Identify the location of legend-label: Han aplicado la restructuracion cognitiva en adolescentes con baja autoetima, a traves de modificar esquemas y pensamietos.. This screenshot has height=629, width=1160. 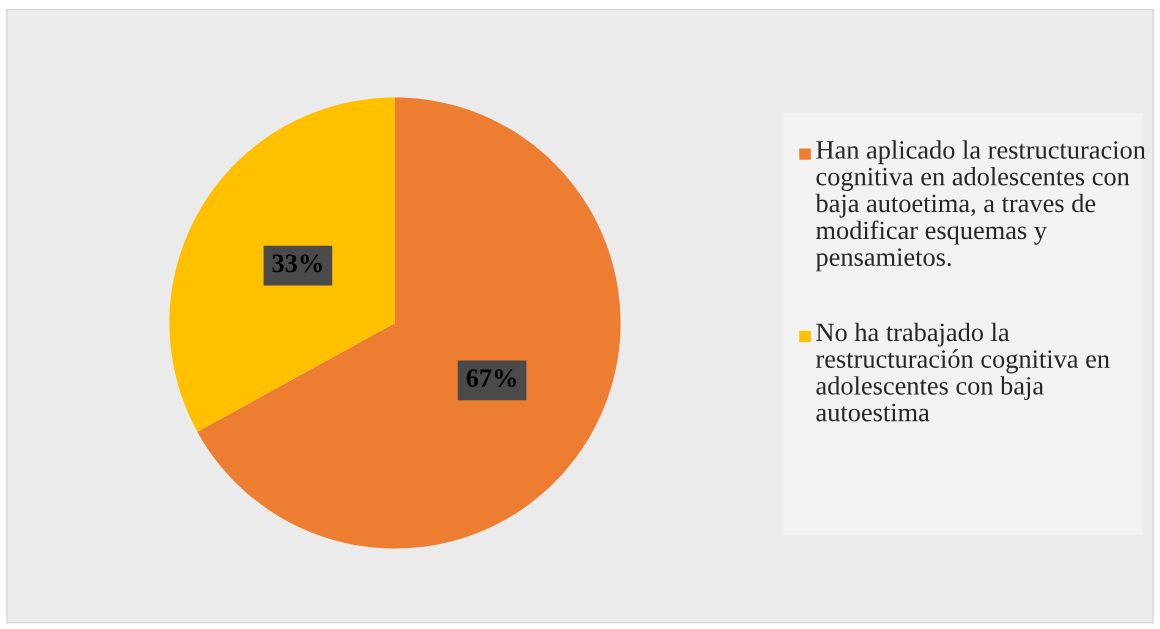
(980, 206).